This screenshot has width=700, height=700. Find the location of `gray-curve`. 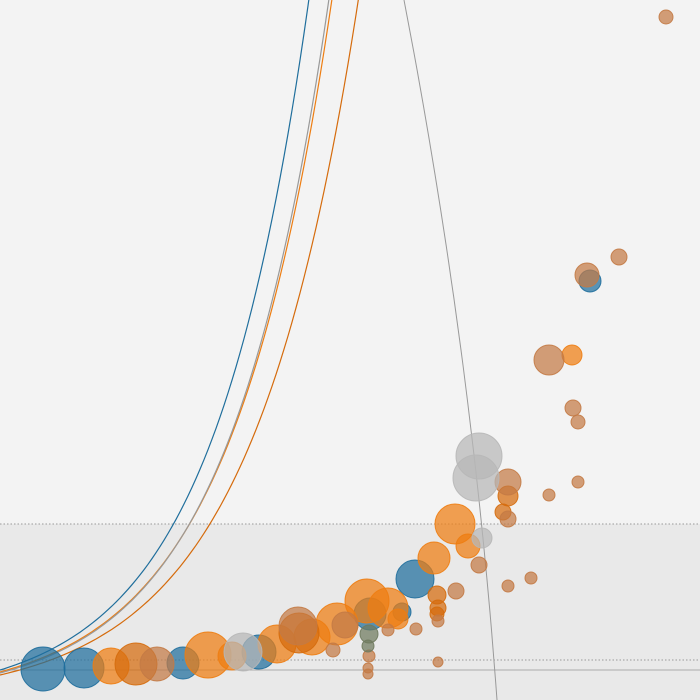

gray-curve is located at coordinates (450, 350).